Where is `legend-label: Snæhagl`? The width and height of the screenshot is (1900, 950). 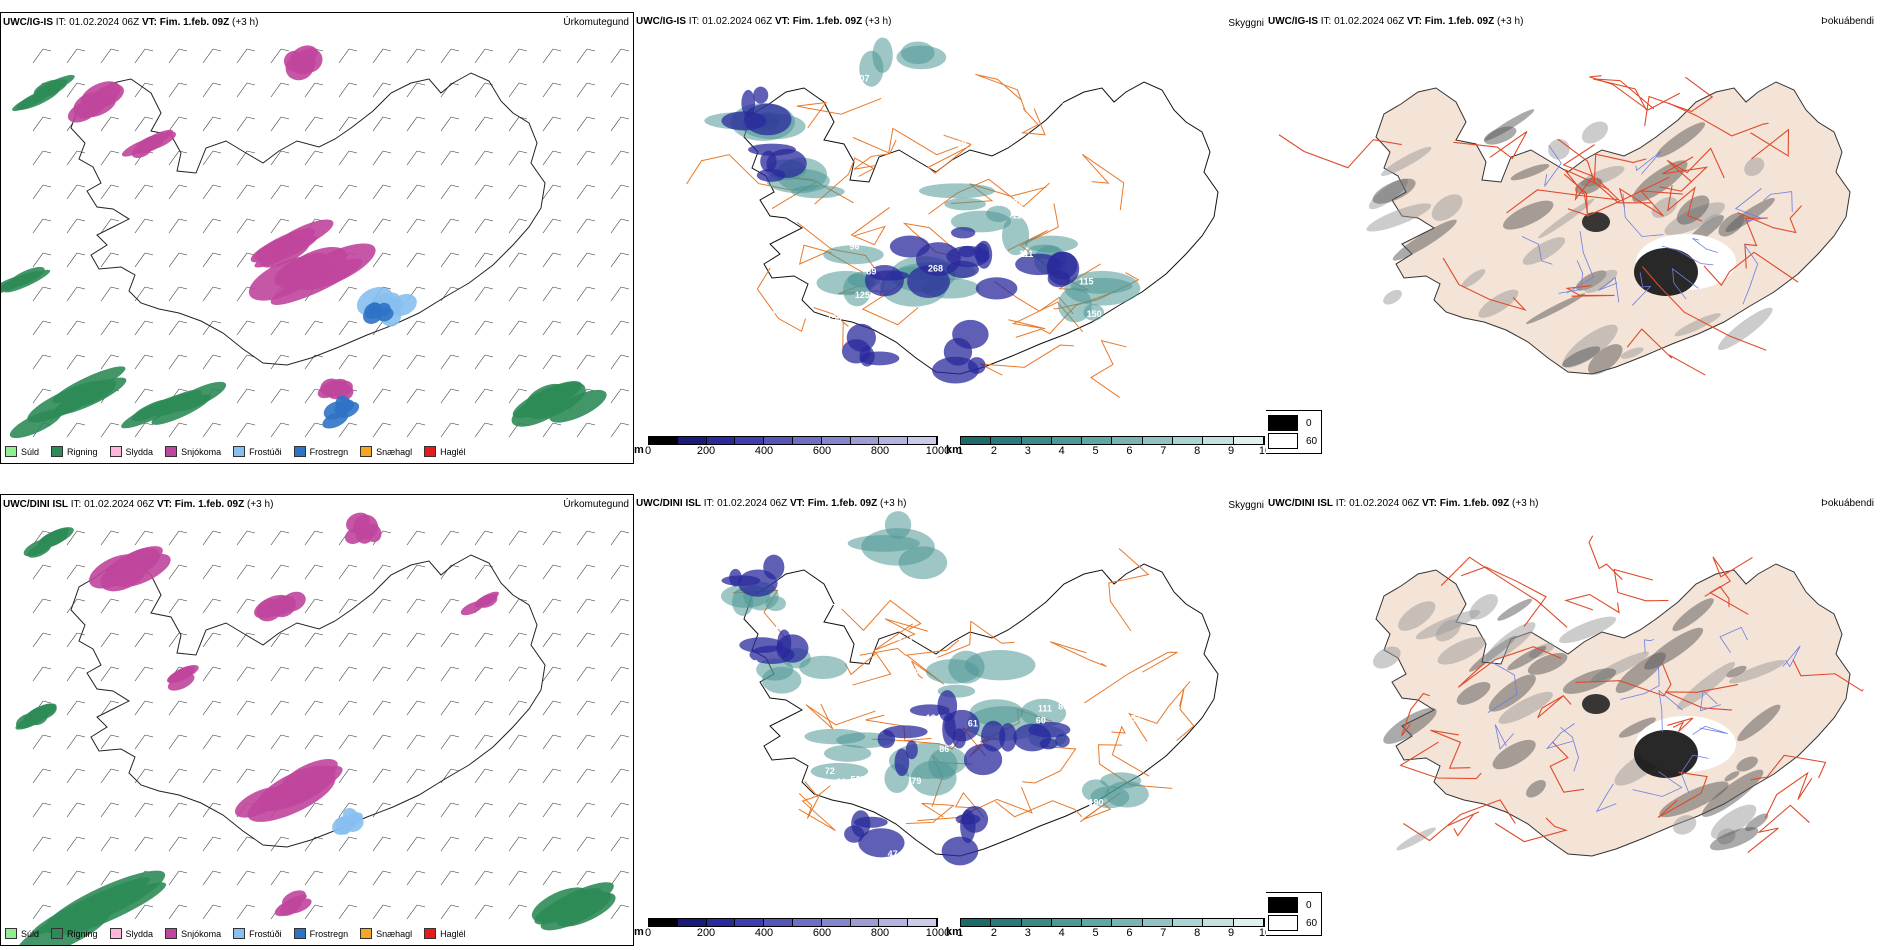
legend-label: Snæhagl is located at coordinates (394, 451).